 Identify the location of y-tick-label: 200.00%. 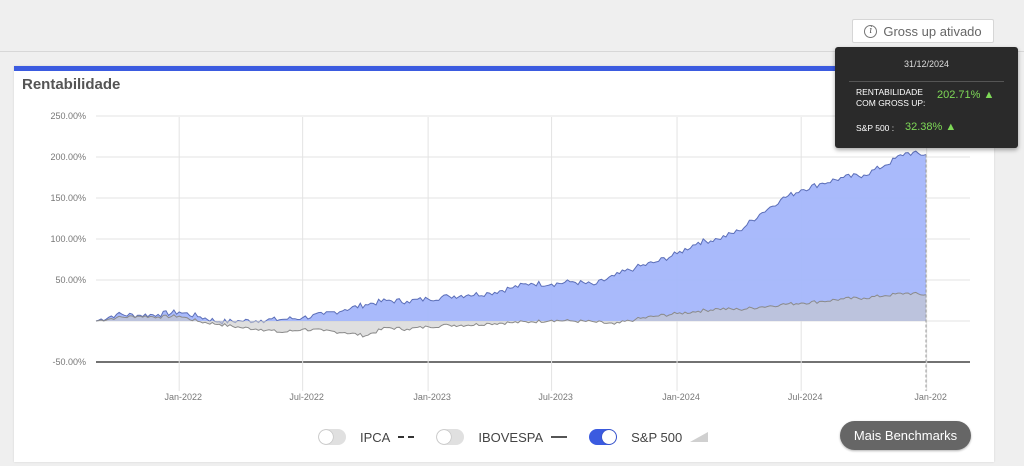
(68, 157).